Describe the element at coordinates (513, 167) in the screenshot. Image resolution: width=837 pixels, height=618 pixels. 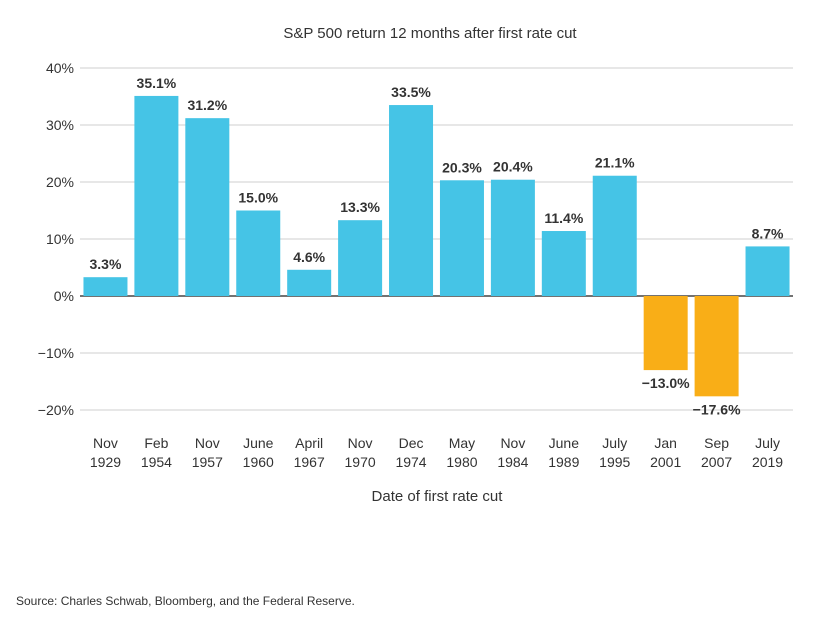
I see `data-label: 20.4%` at that location.